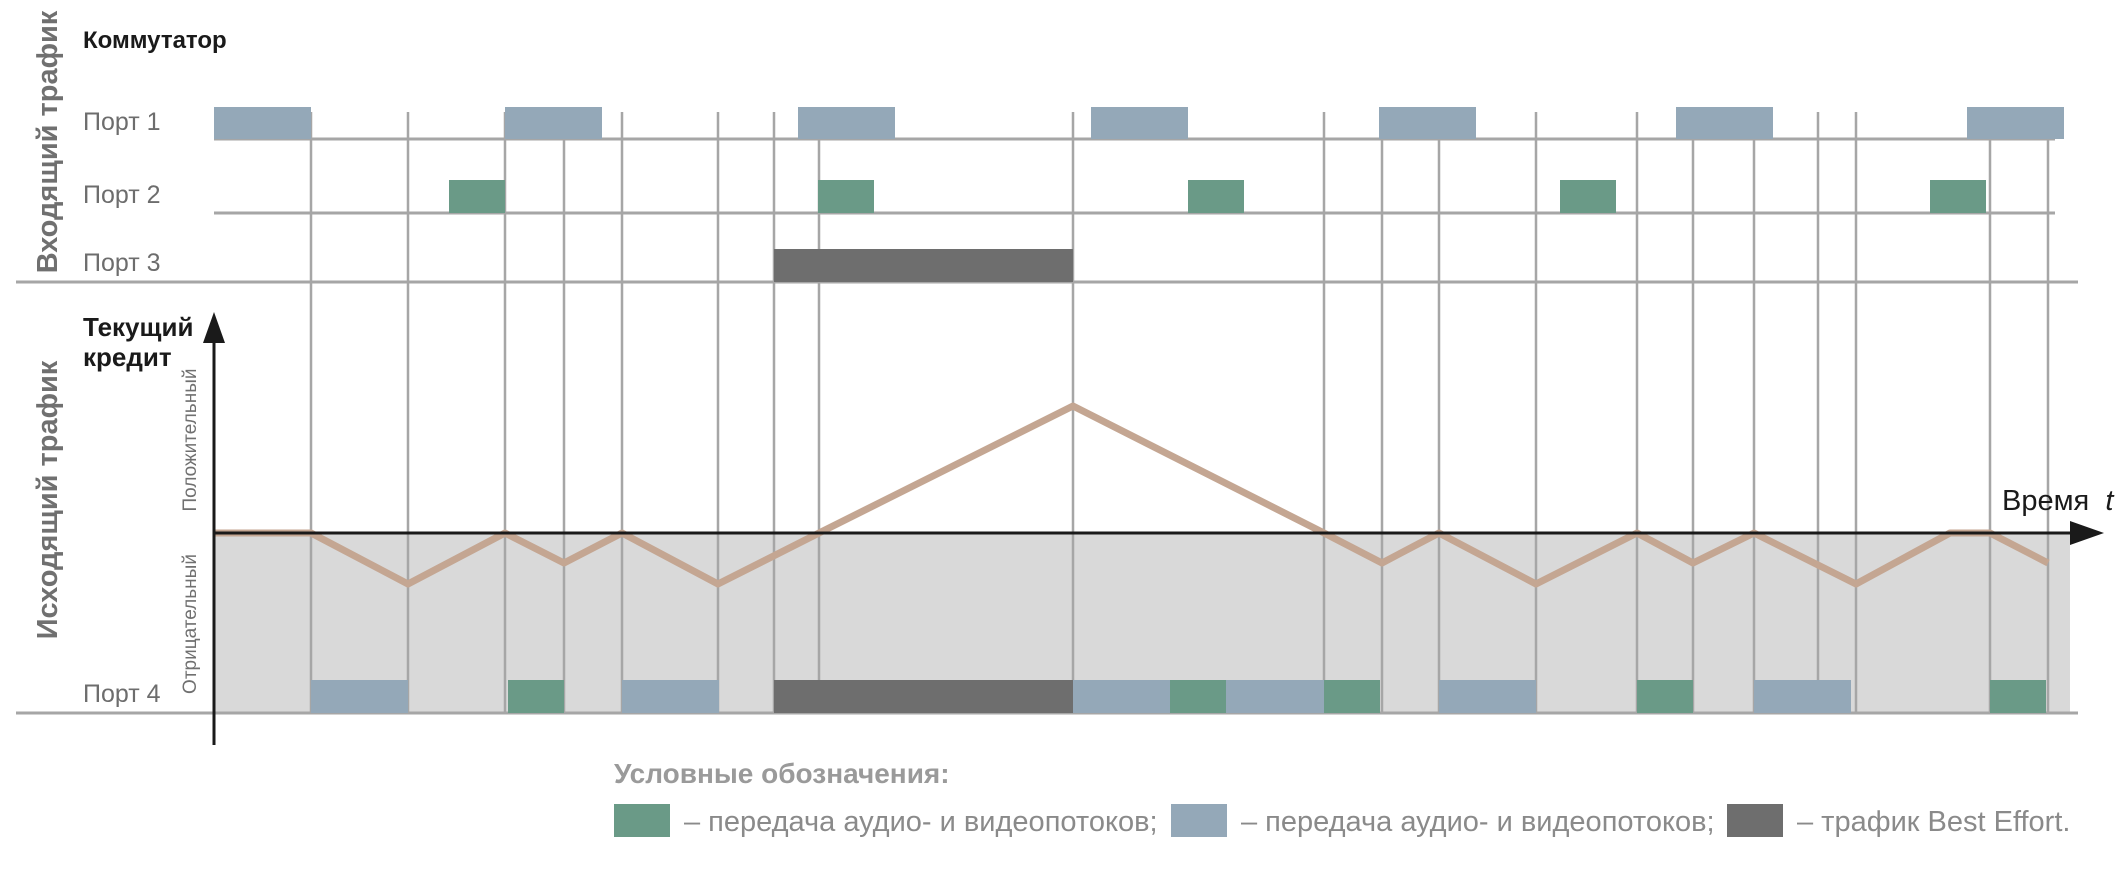 The image size is (2120, 879). Describe the element at coordinates (127, 357) in the screenshot. I see `credit-title-line2: кредит` at that location.